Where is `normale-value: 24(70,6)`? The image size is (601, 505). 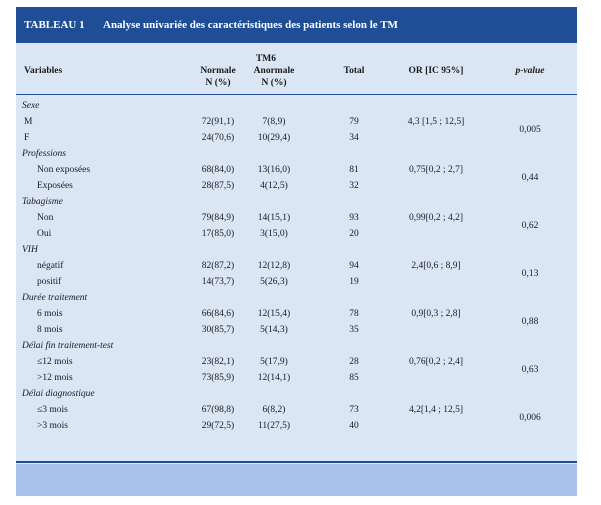
normale-value: 24(70,6) is located at coordinates (218, 138).